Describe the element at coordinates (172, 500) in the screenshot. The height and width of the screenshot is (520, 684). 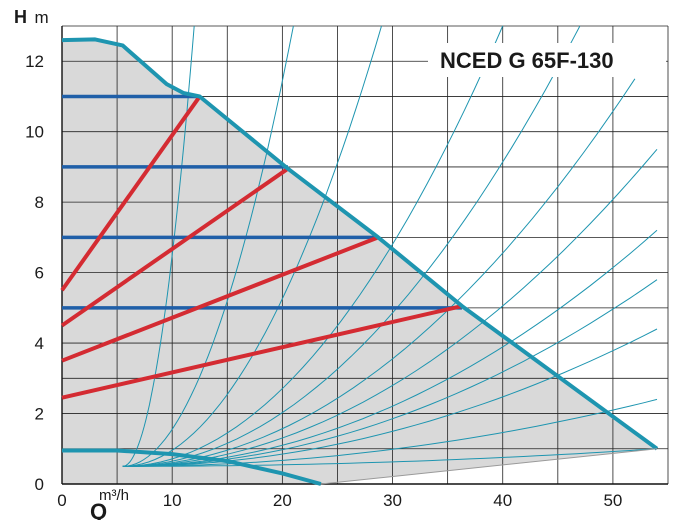
I see `x-tick-label: 10` at that location.